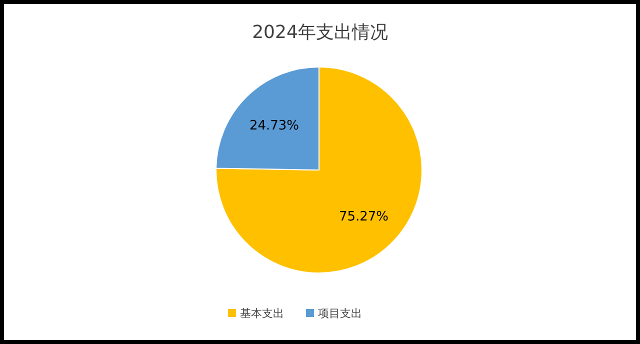 This screenshot has height=344, width=640. Describe the element at coordinates (262, 313) in the screenshot. I see `legend-label: 基本支出` at that location.